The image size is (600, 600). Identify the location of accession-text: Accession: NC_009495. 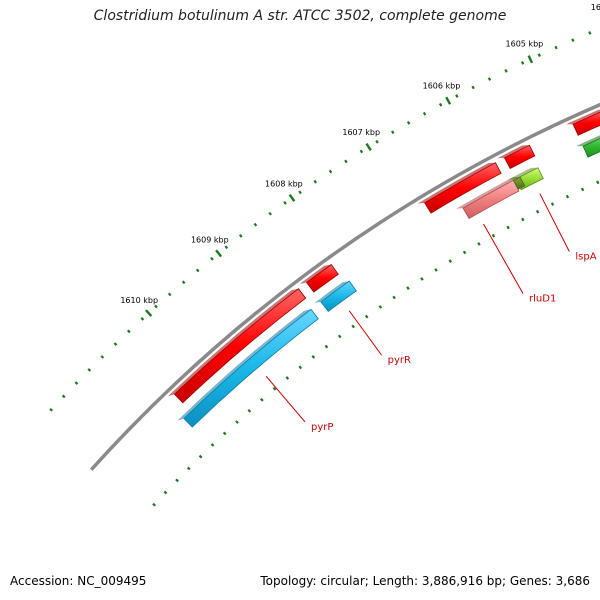
(78, 581).